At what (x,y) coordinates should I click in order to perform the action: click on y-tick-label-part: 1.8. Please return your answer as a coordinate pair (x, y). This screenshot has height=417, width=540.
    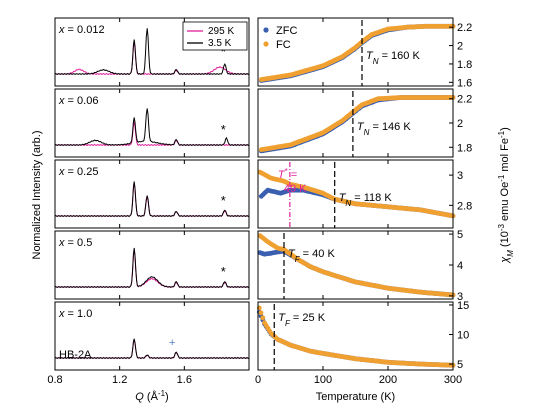
    Looking at the image, I should click on (464, 148).